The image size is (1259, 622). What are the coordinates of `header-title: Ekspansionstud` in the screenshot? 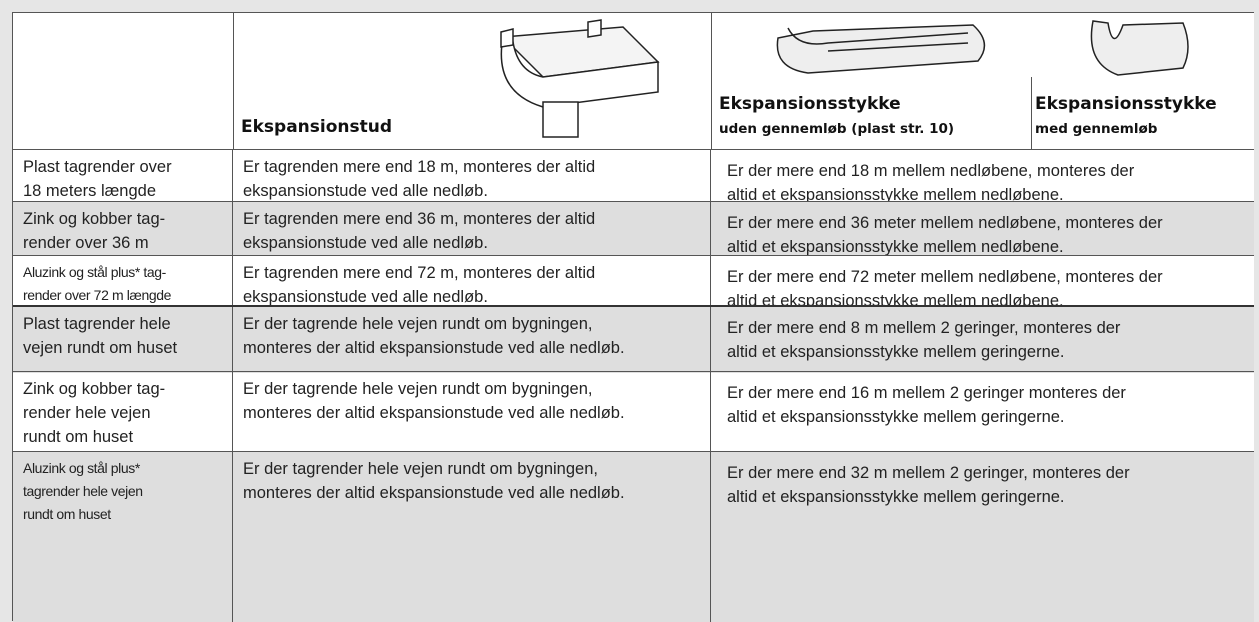 It's located at (317, 127).